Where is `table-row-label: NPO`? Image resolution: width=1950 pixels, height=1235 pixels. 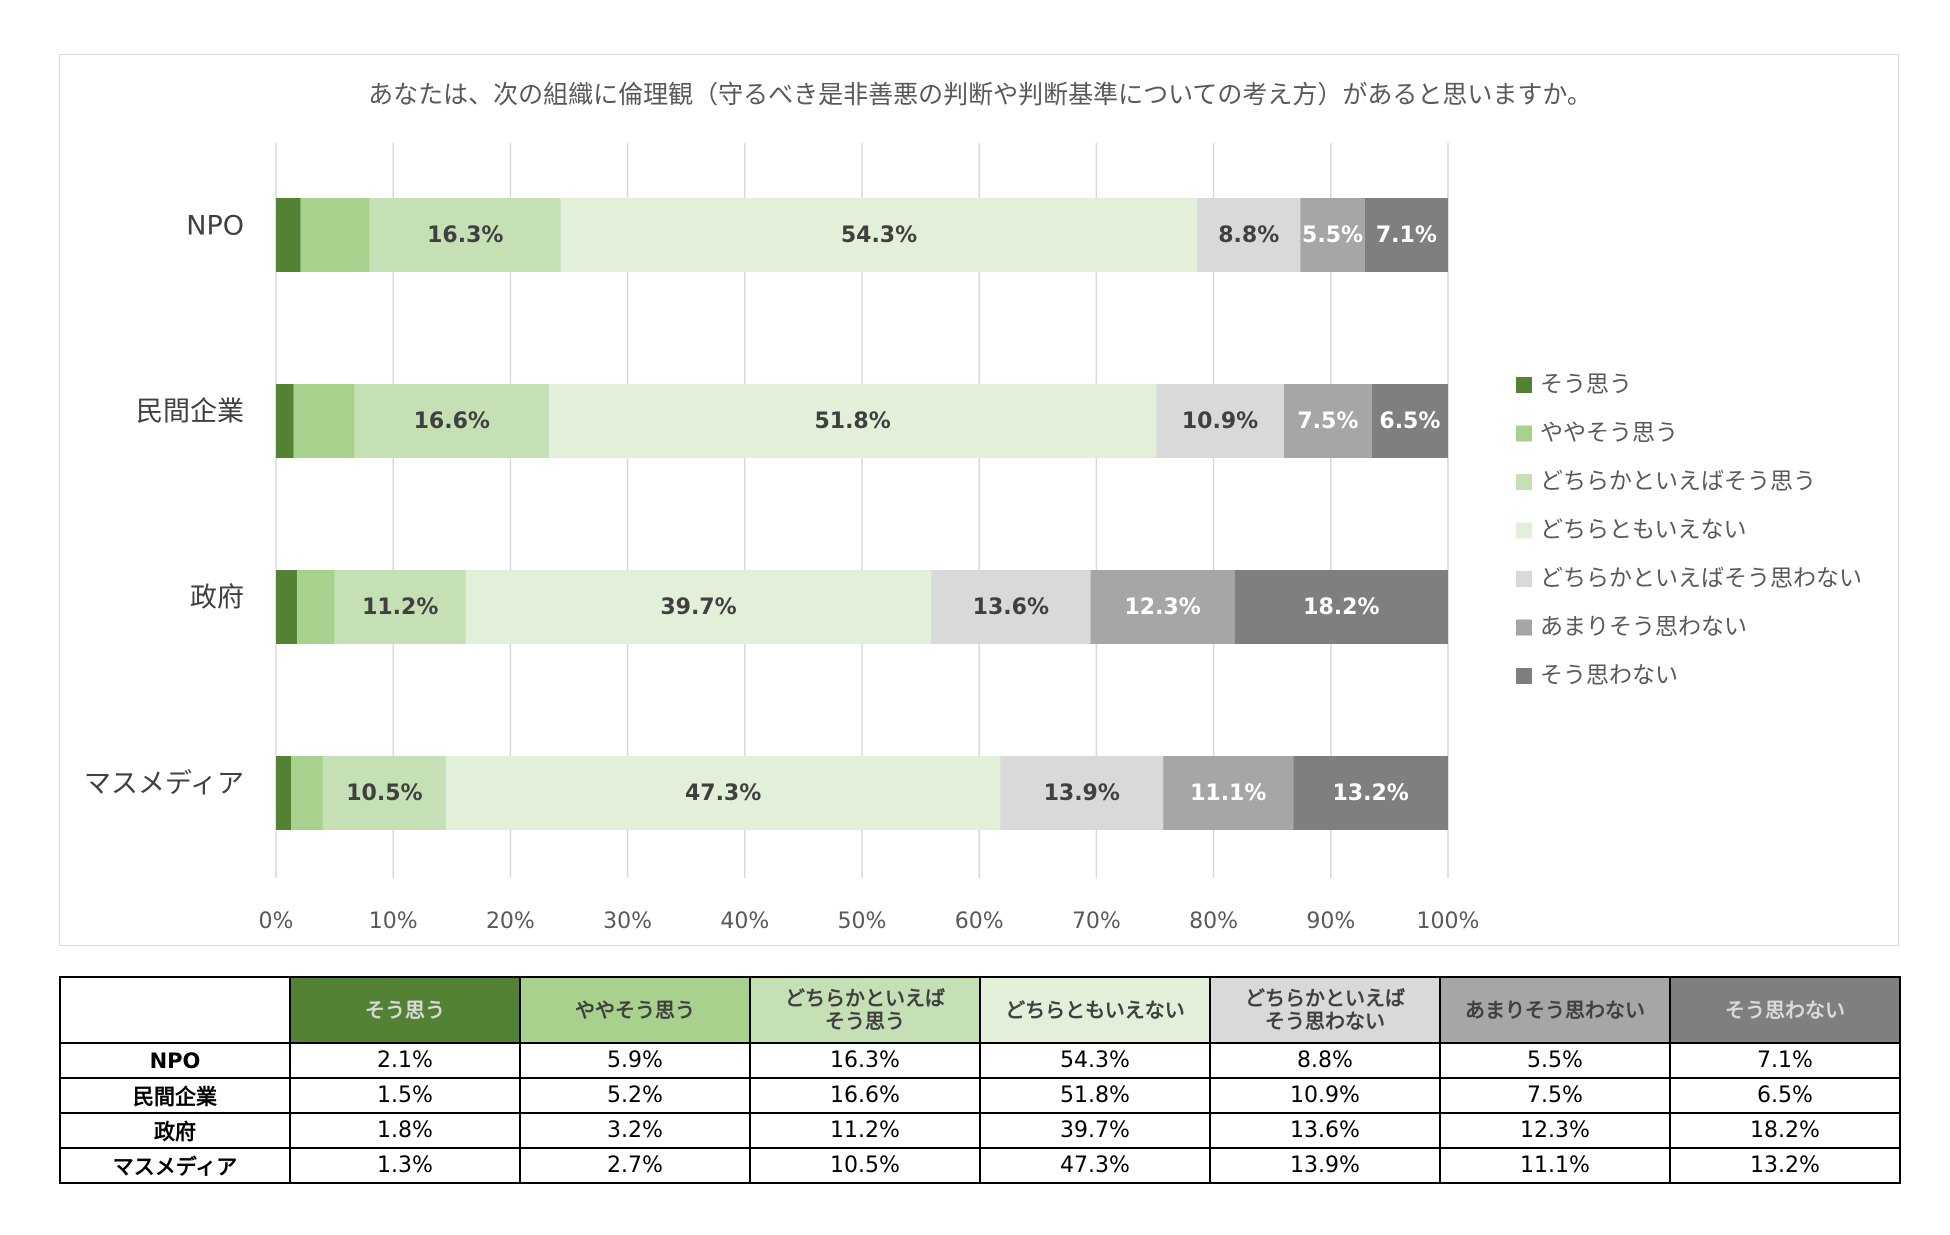 table-row-label: NPO is located at coordinates (175, 1060).